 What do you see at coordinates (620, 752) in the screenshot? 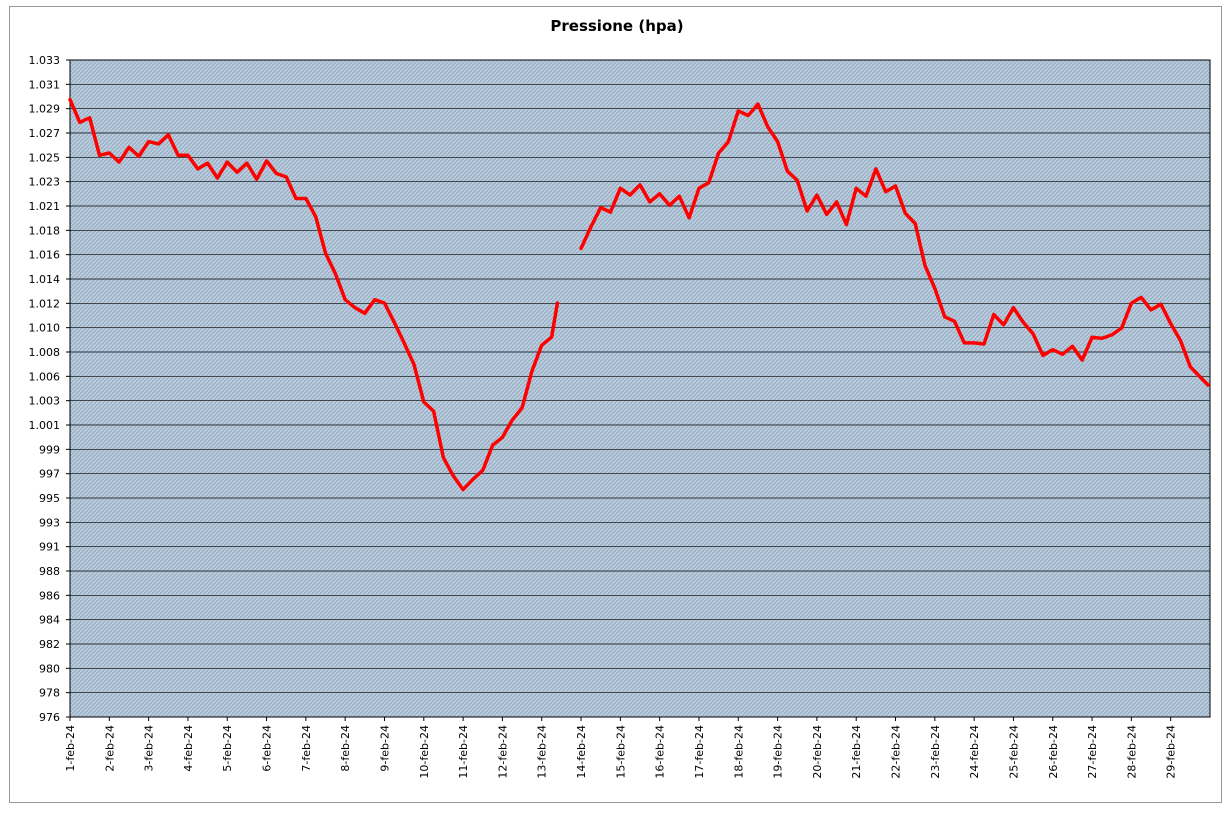
I see `x-tick-label: 15-feb-24` at bounding box center [620, 752].